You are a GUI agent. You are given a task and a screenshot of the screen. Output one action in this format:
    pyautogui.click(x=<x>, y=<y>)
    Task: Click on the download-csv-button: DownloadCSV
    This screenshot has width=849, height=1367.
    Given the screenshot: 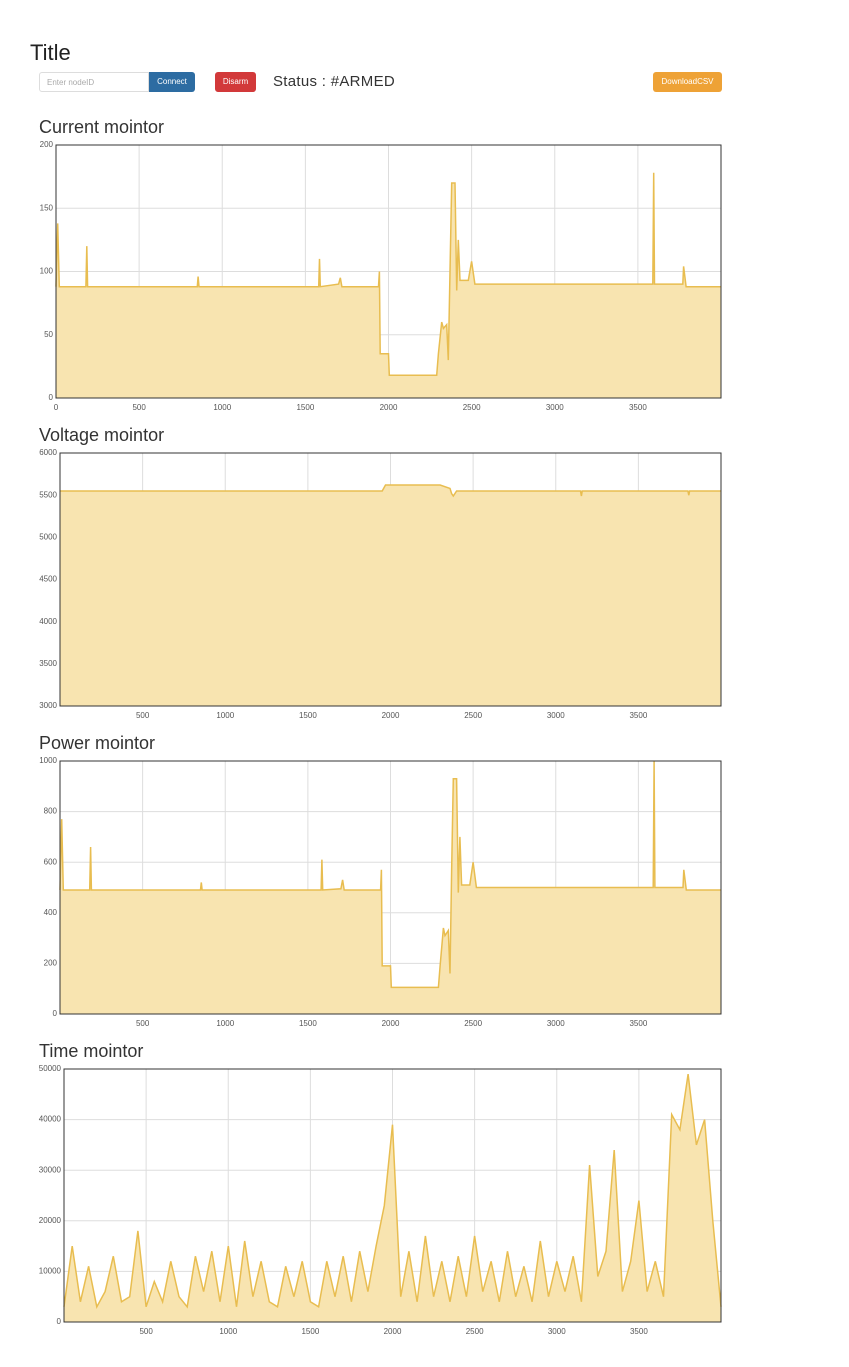 What is the action you would take?
    pyautogui.click(x=687, y=82)
    